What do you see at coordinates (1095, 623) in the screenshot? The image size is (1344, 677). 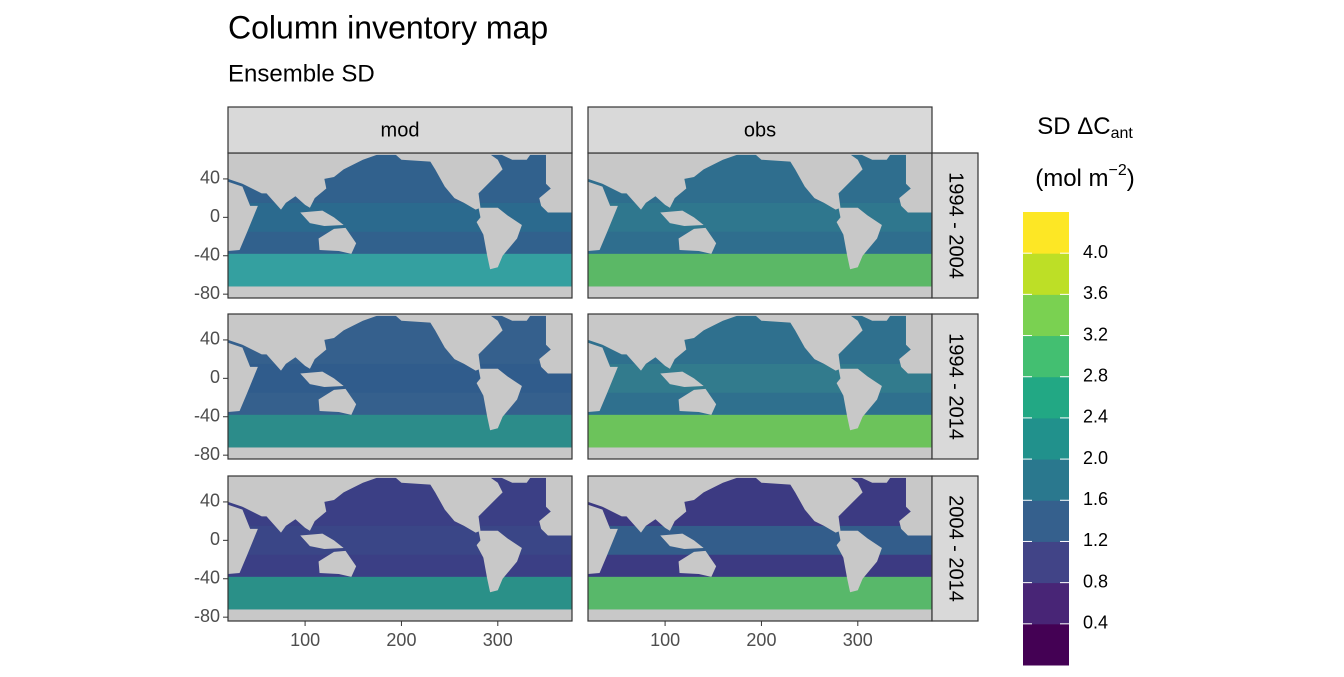 I see `legend-tick-label: 0.4` at bounding box center [1095, 623].